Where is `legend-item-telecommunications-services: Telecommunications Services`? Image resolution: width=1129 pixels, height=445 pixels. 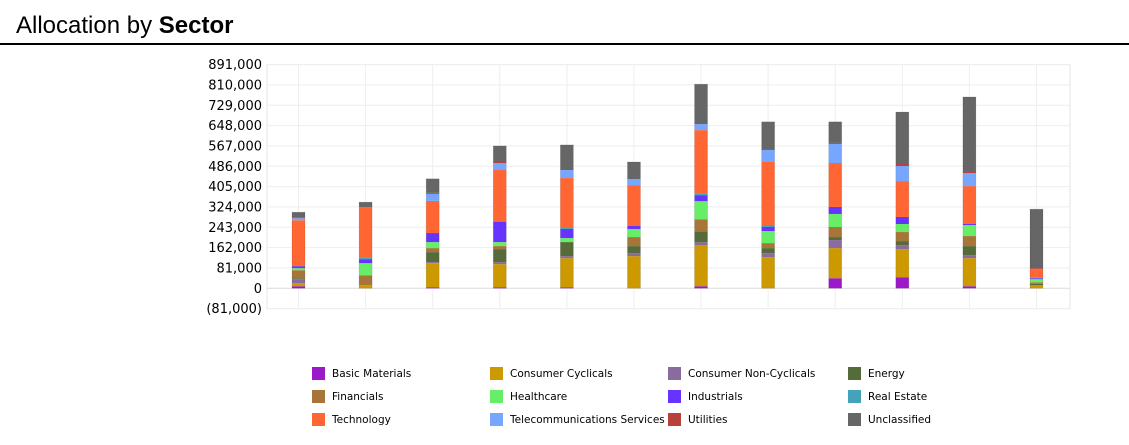
legend-item-telecommunications-services: Telecommunications Services is located at coordinates (577, 419).